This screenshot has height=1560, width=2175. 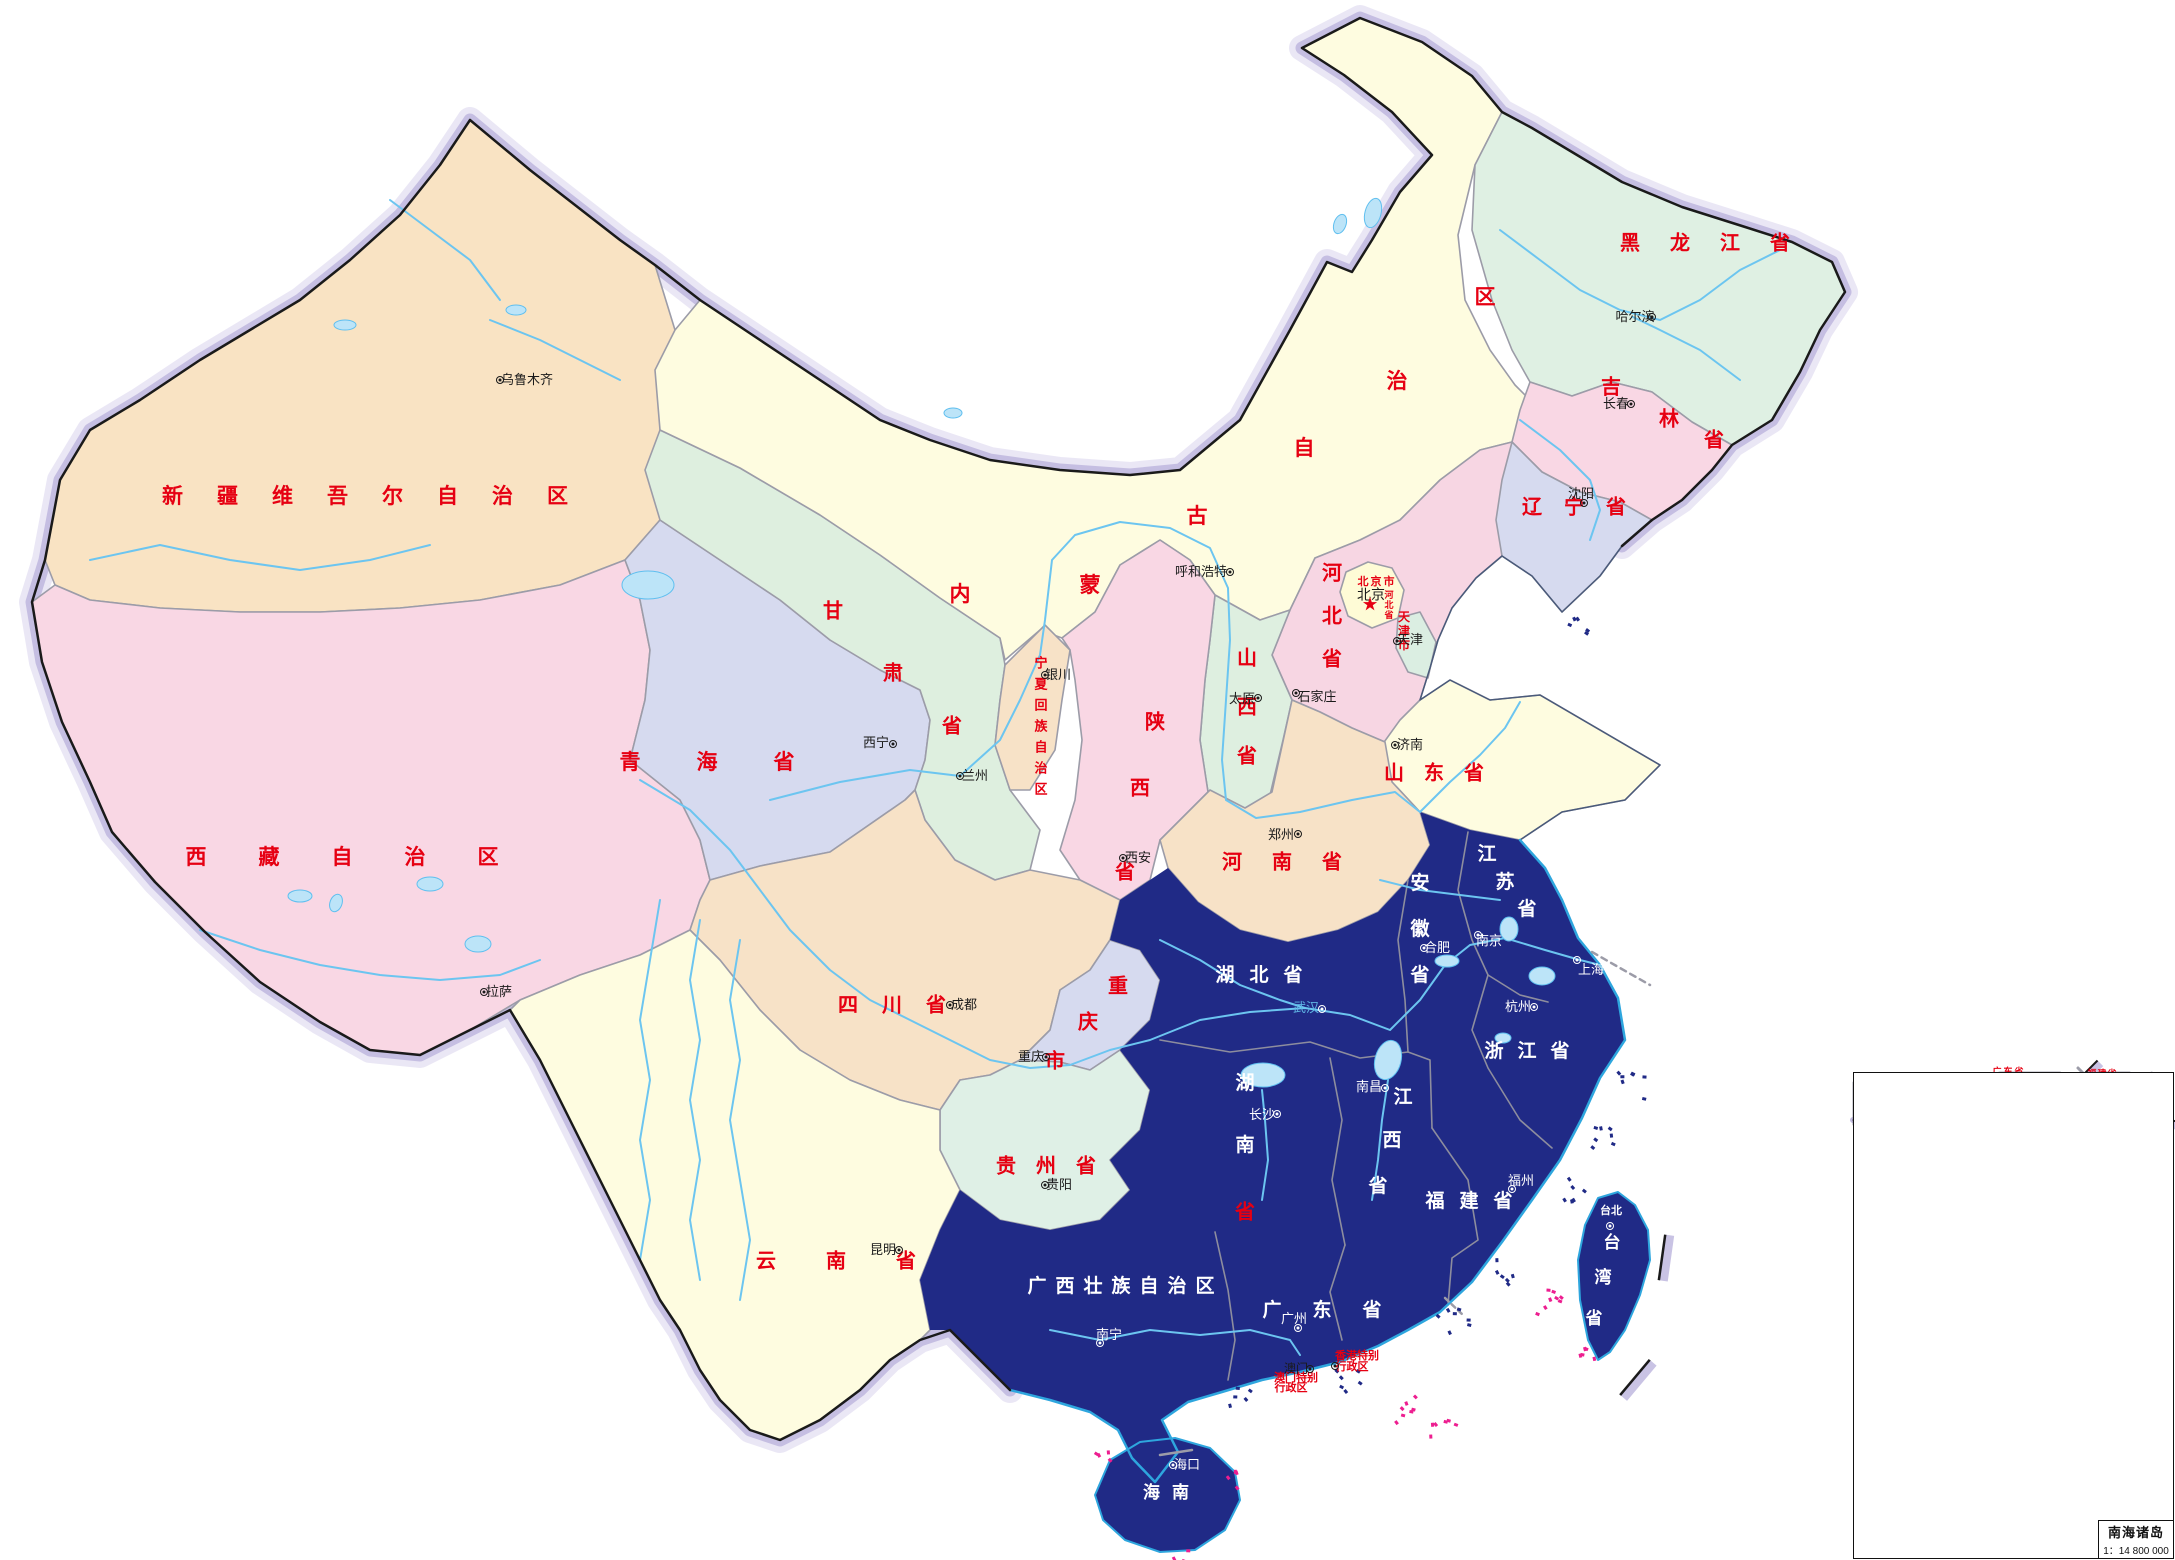 What do you see at coordinates (1266, 976) in the screenshot?
I see `label-hubei: 湖北省` at bounding box center [1266, 976].